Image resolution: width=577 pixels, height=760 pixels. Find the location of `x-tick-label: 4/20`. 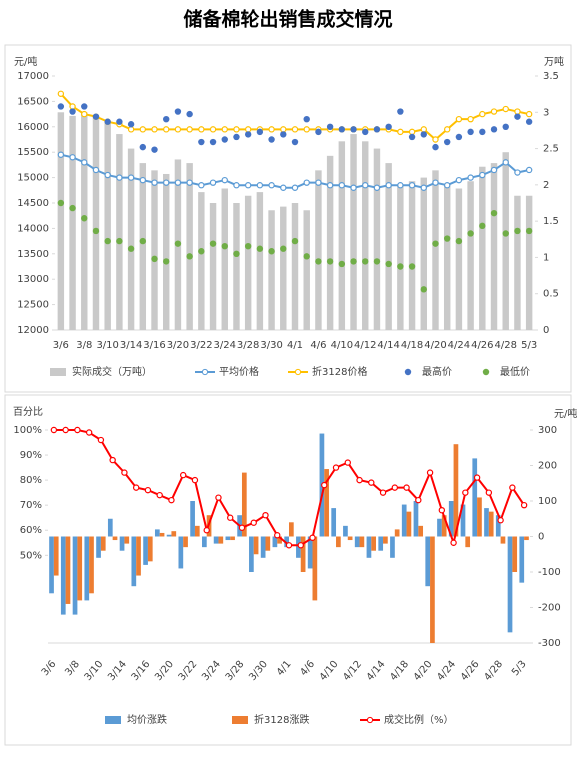

x-tick-label: 4/20 is located at coordinates (423, 671).